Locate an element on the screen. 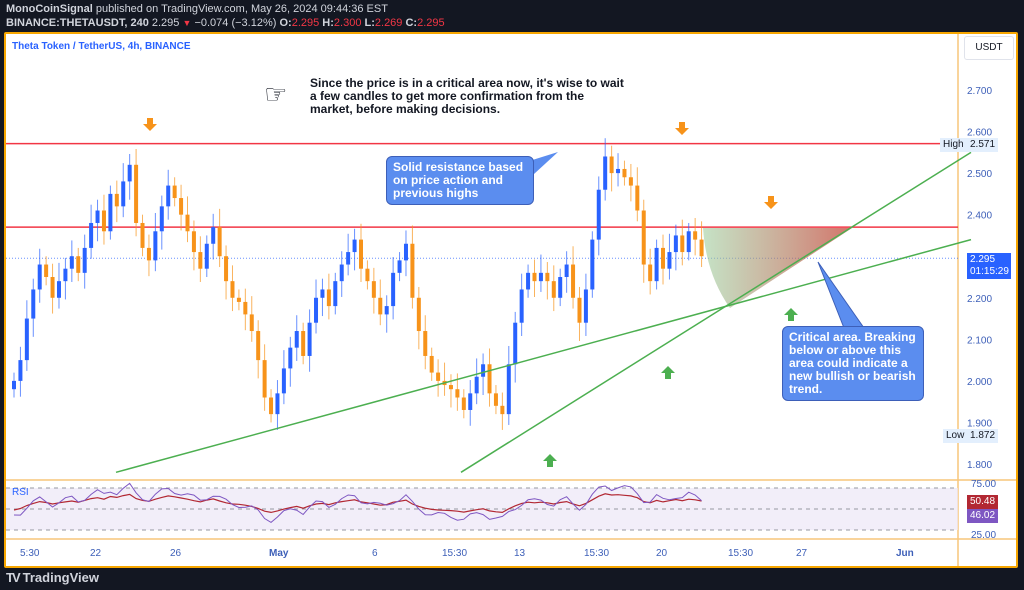 The width and height of the screenshot is (1024, 590). candle-countdown: 01:15:29 is located at coordinates (989, 271).